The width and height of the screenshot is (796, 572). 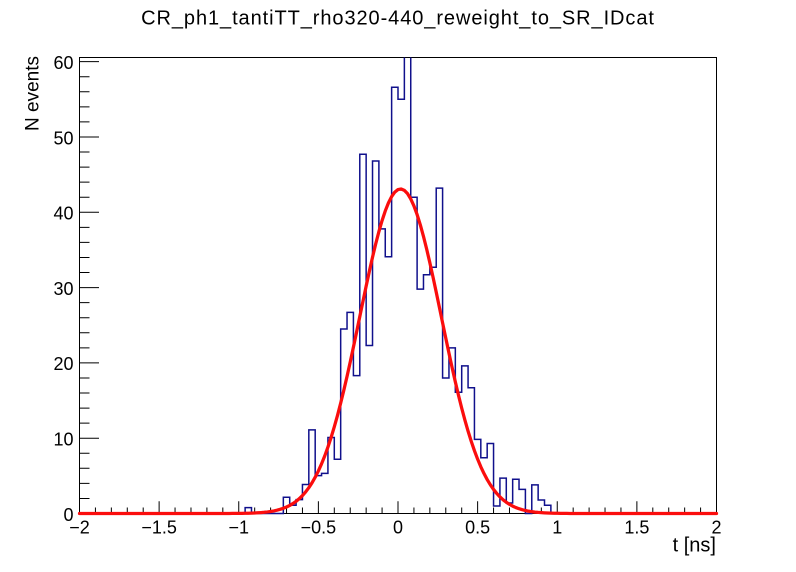 I want to click on svg-text: 10, so click(x=63, y=440).